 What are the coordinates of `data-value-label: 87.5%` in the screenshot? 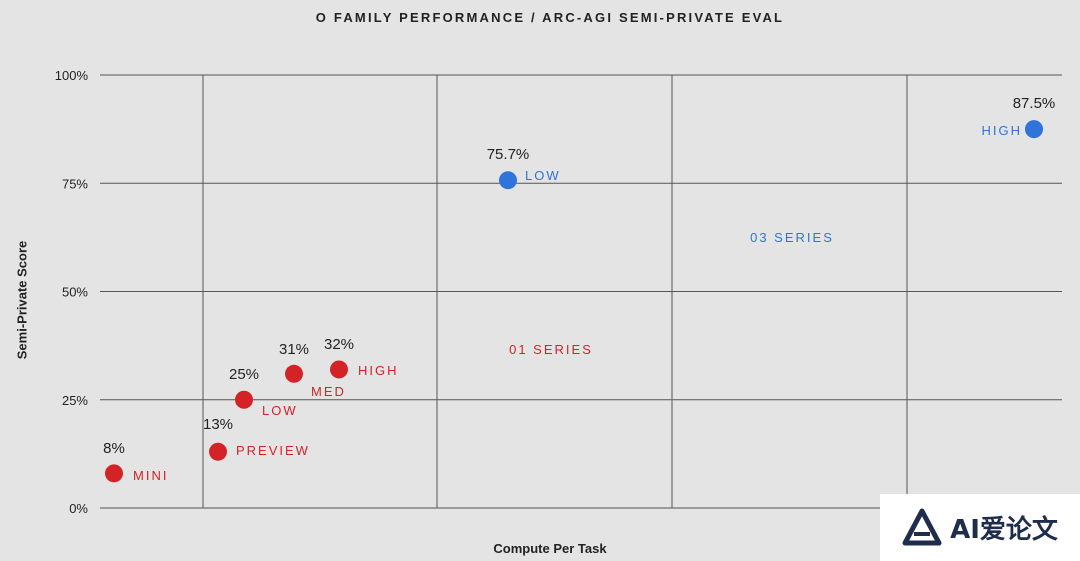 It's located at (1034, 103).